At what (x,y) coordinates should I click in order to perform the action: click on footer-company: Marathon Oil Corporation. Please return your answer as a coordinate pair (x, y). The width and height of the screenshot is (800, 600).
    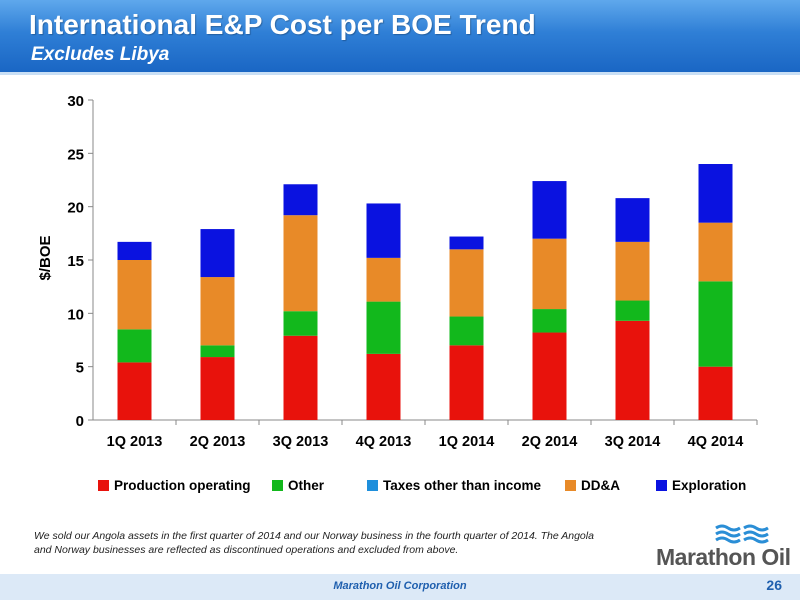
    Looking at the image, I should click on (400, 586).